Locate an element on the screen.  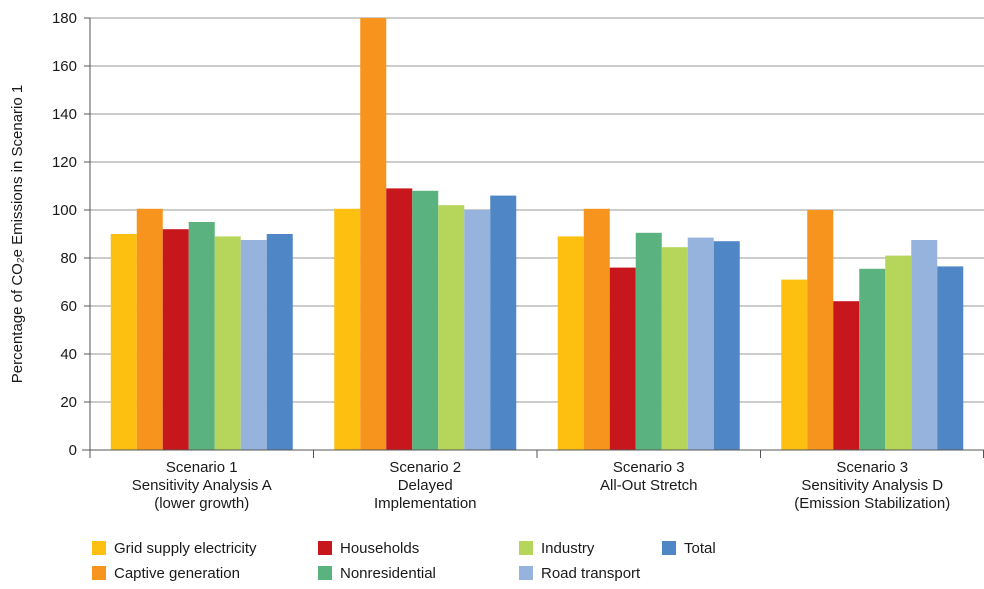
x-category-label-line: Scenario 1 is located at coordinates (202, 467).